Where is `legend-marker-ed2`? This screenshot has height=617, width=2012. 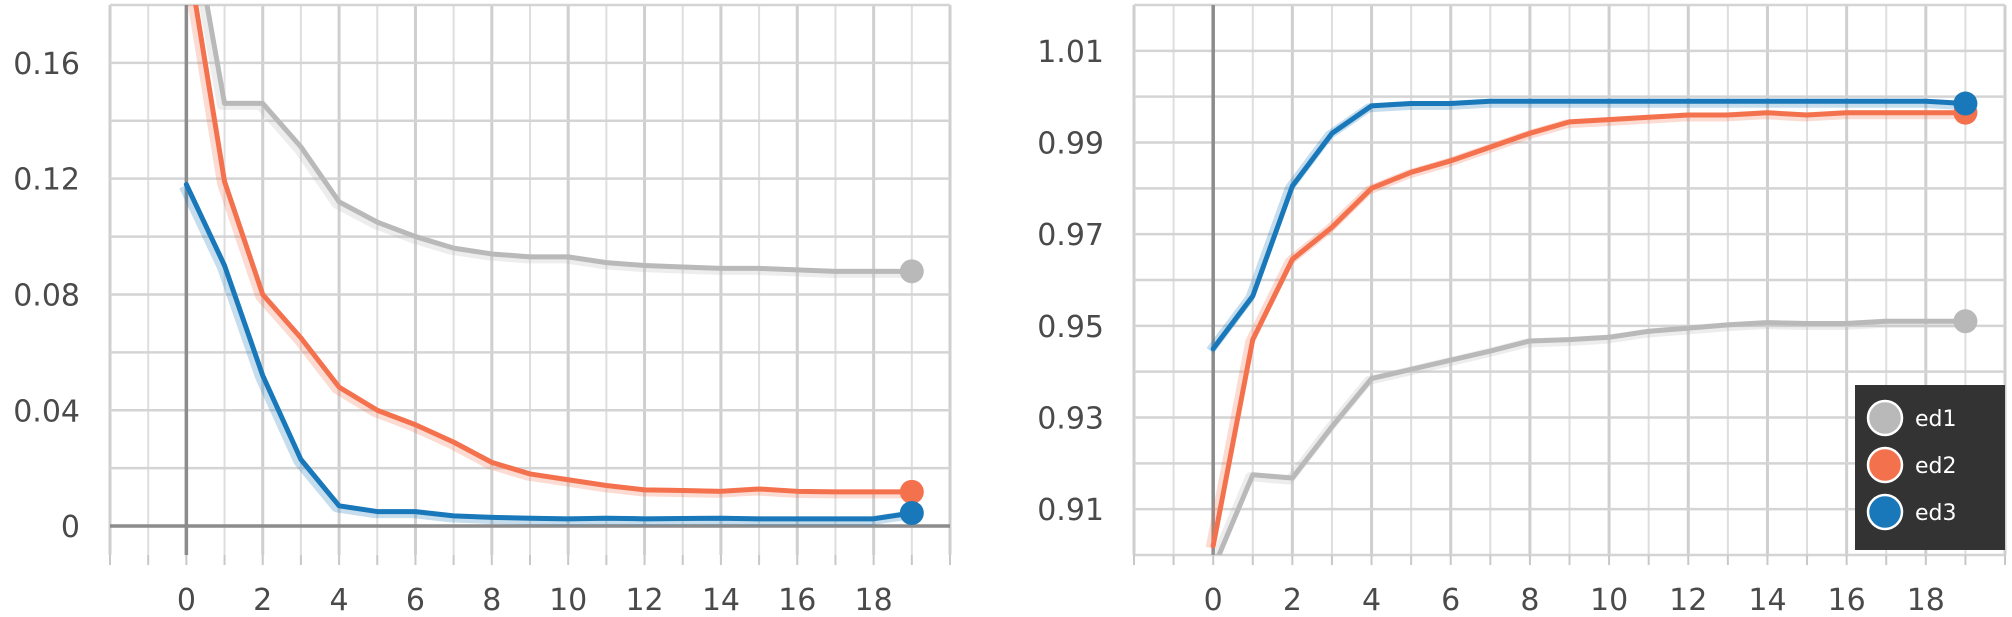 legend-marker-ed2 is located at coordinates (1885, 465).